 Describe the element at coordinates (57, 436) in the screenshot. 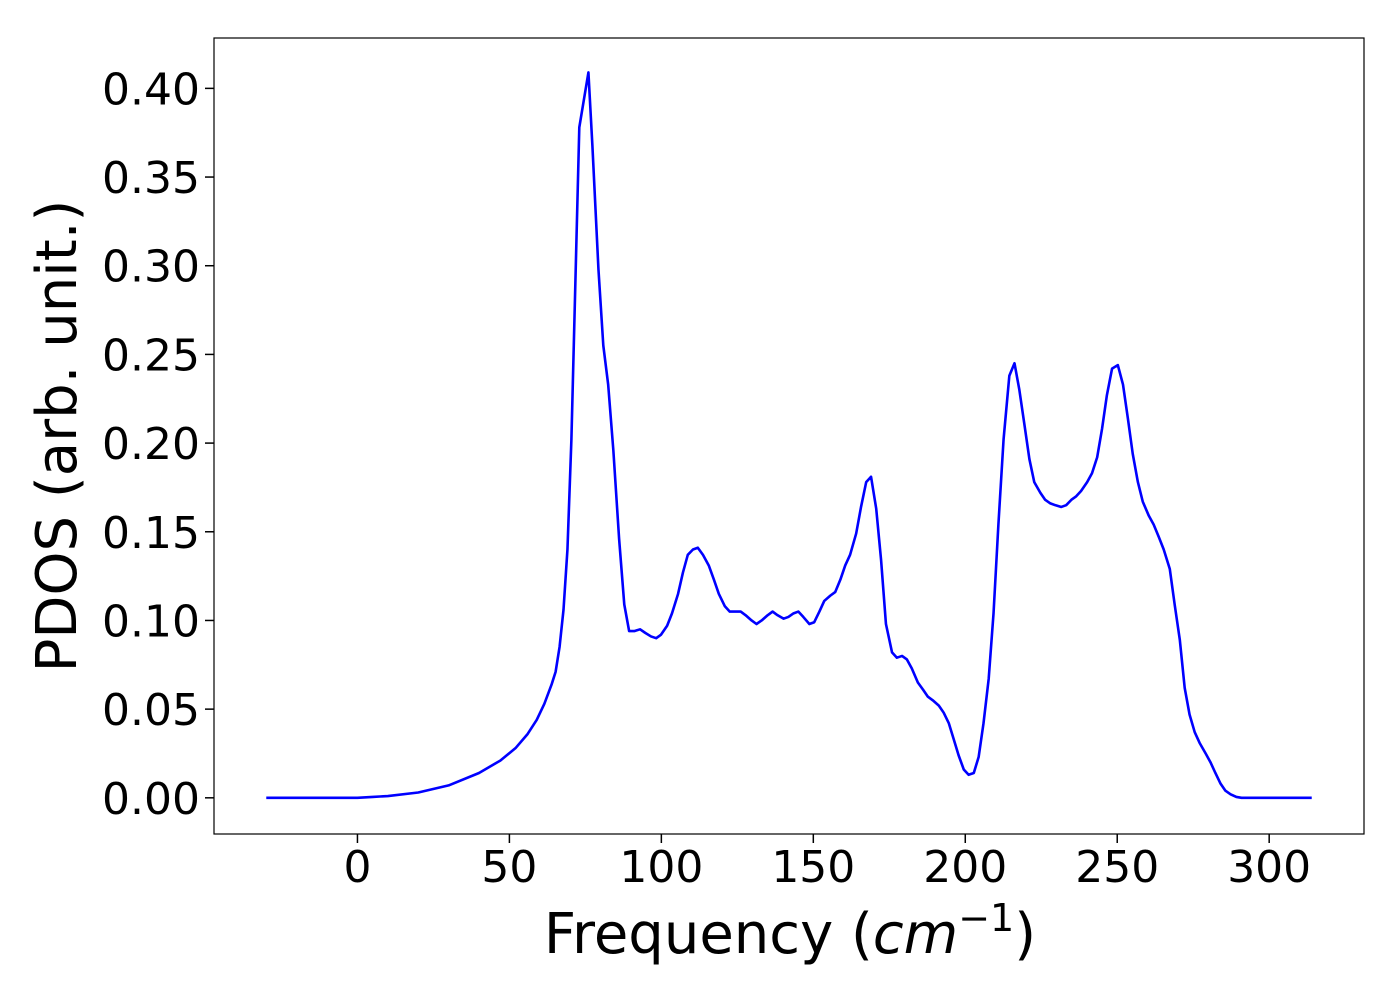

I see `y-axis-label: PDOS (arb. unit.)` at that location.